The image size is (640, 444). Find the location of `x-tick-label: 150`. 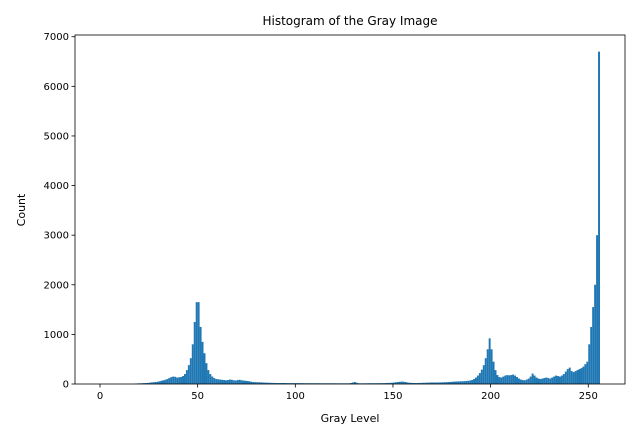

x-tick-label: 150 is located at coordinates (392, 396).